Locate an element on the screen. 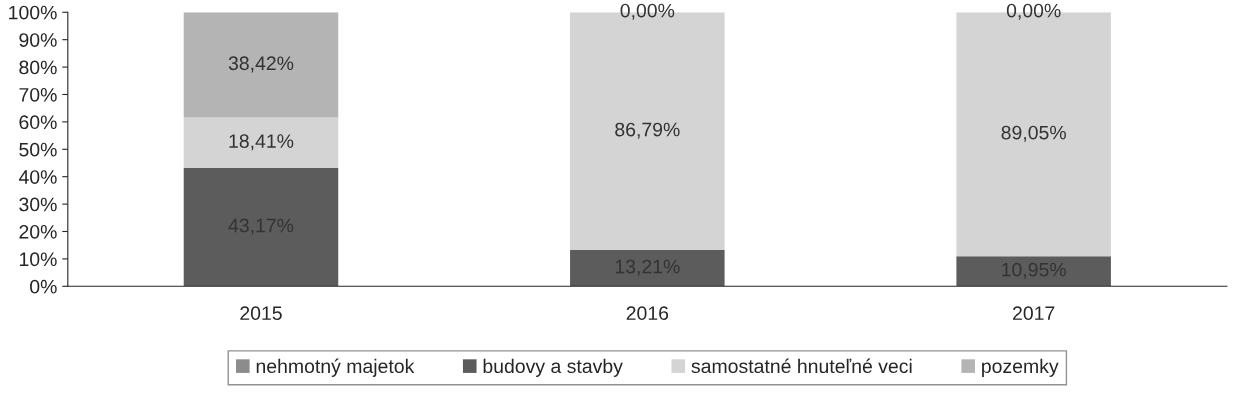 This screenshot has height=409, width=1233. legend-label: samostatné hnuteľné veci is located at coordinates (801, 366).